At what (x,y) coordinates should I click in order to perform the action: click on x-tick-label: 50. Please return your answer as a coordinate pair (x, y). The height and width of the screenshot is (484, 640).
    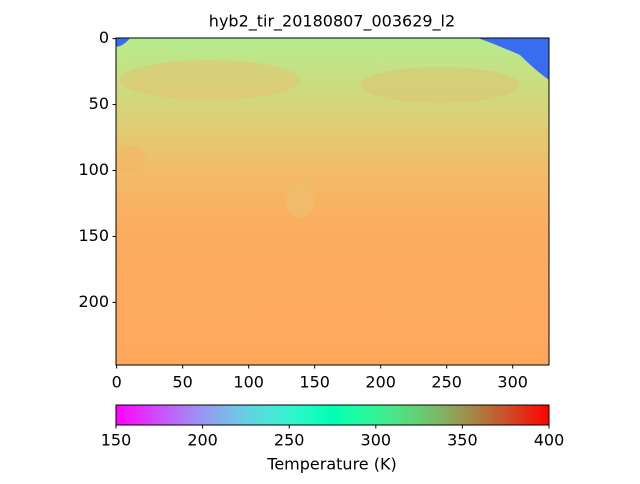
    Looking at the image, I should click on (182, 382).